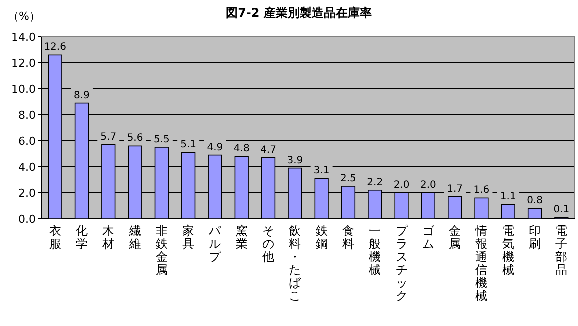 This screenshot has width=578, height=326. I want to click on data-label: 0.1, so click(562, 210).